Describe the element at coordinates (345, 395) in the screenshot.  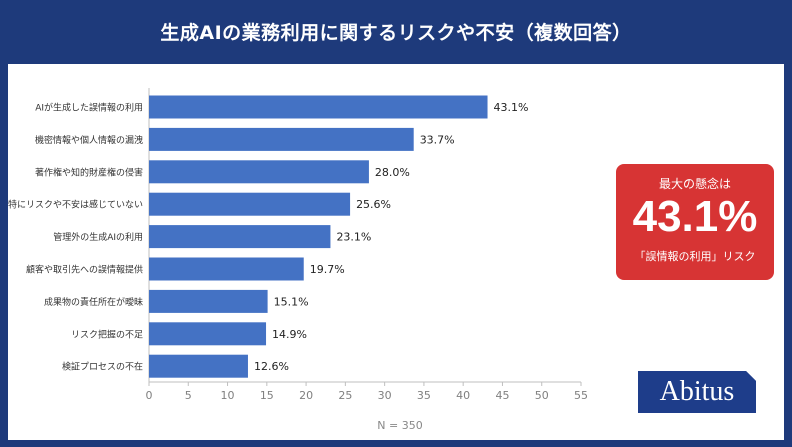
I see `x-tick-label: 25` at that location.